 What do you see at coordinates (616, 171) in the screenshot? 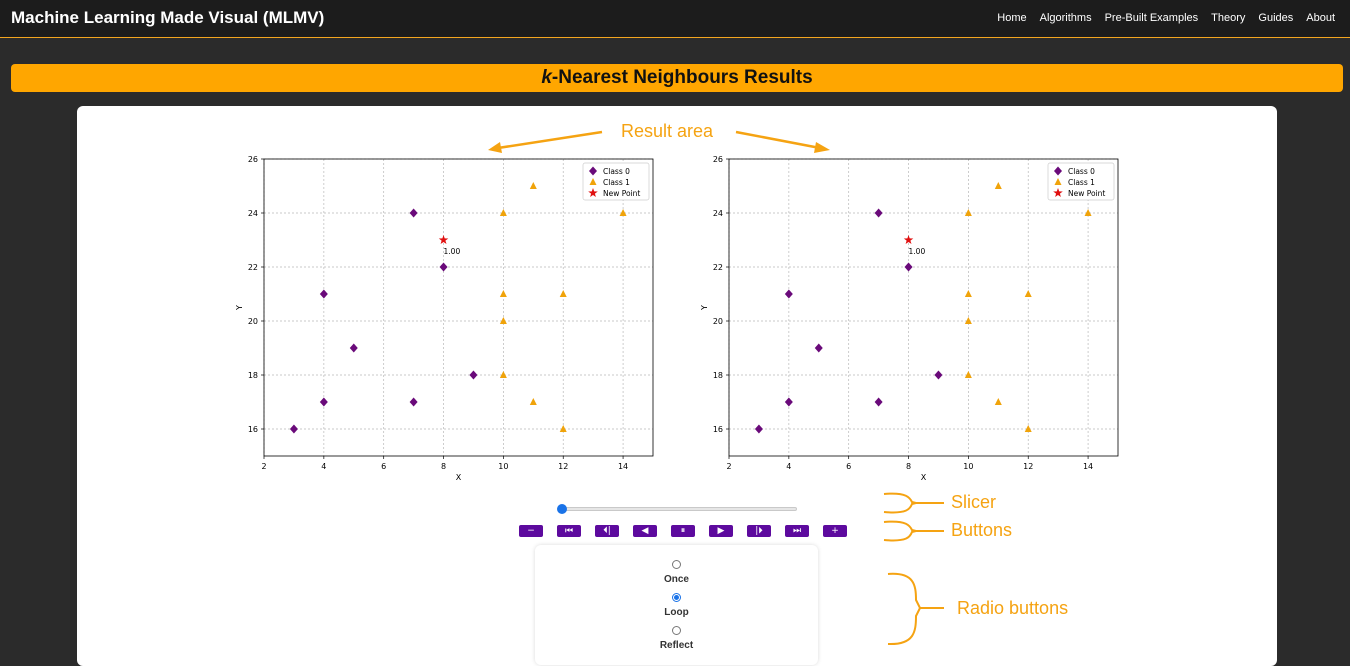
I see `legend-label: Class 0` at bounding box center [616, 171].